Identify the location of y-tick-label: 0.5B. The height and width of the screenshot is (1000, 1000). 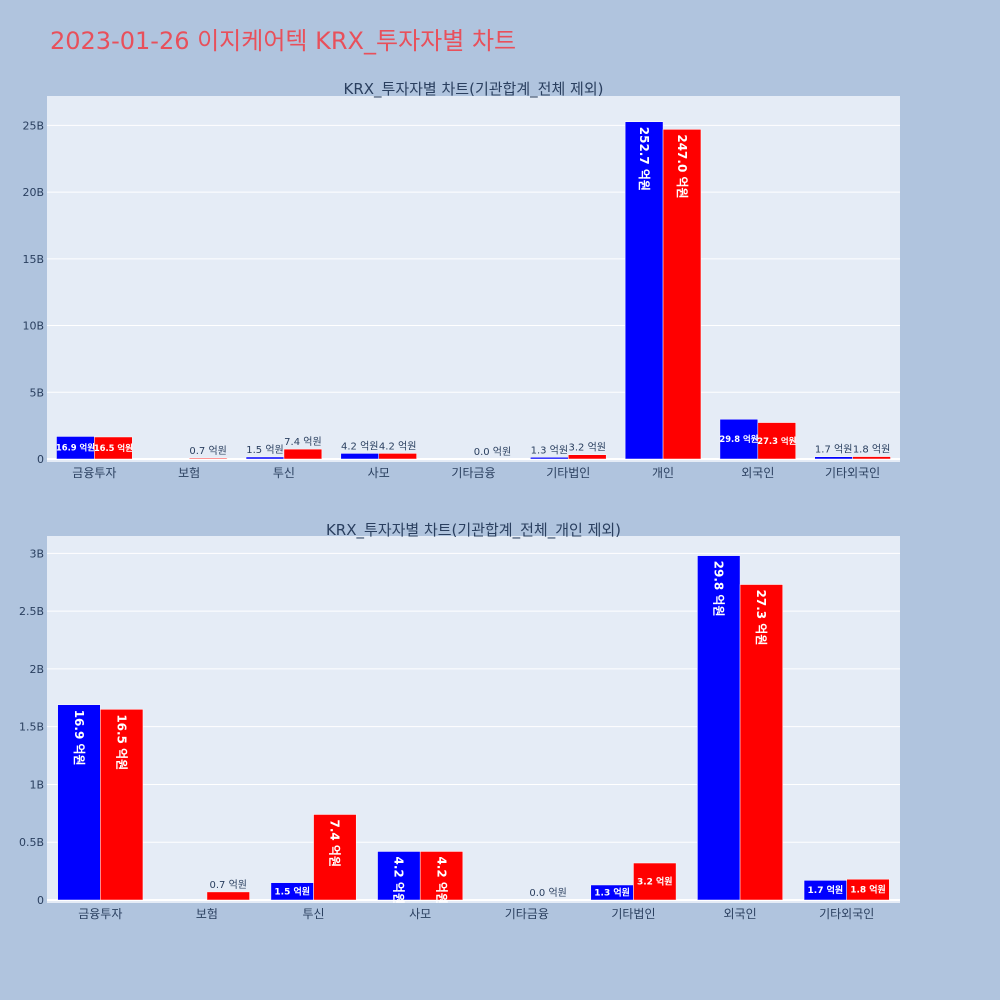
(31, 842).